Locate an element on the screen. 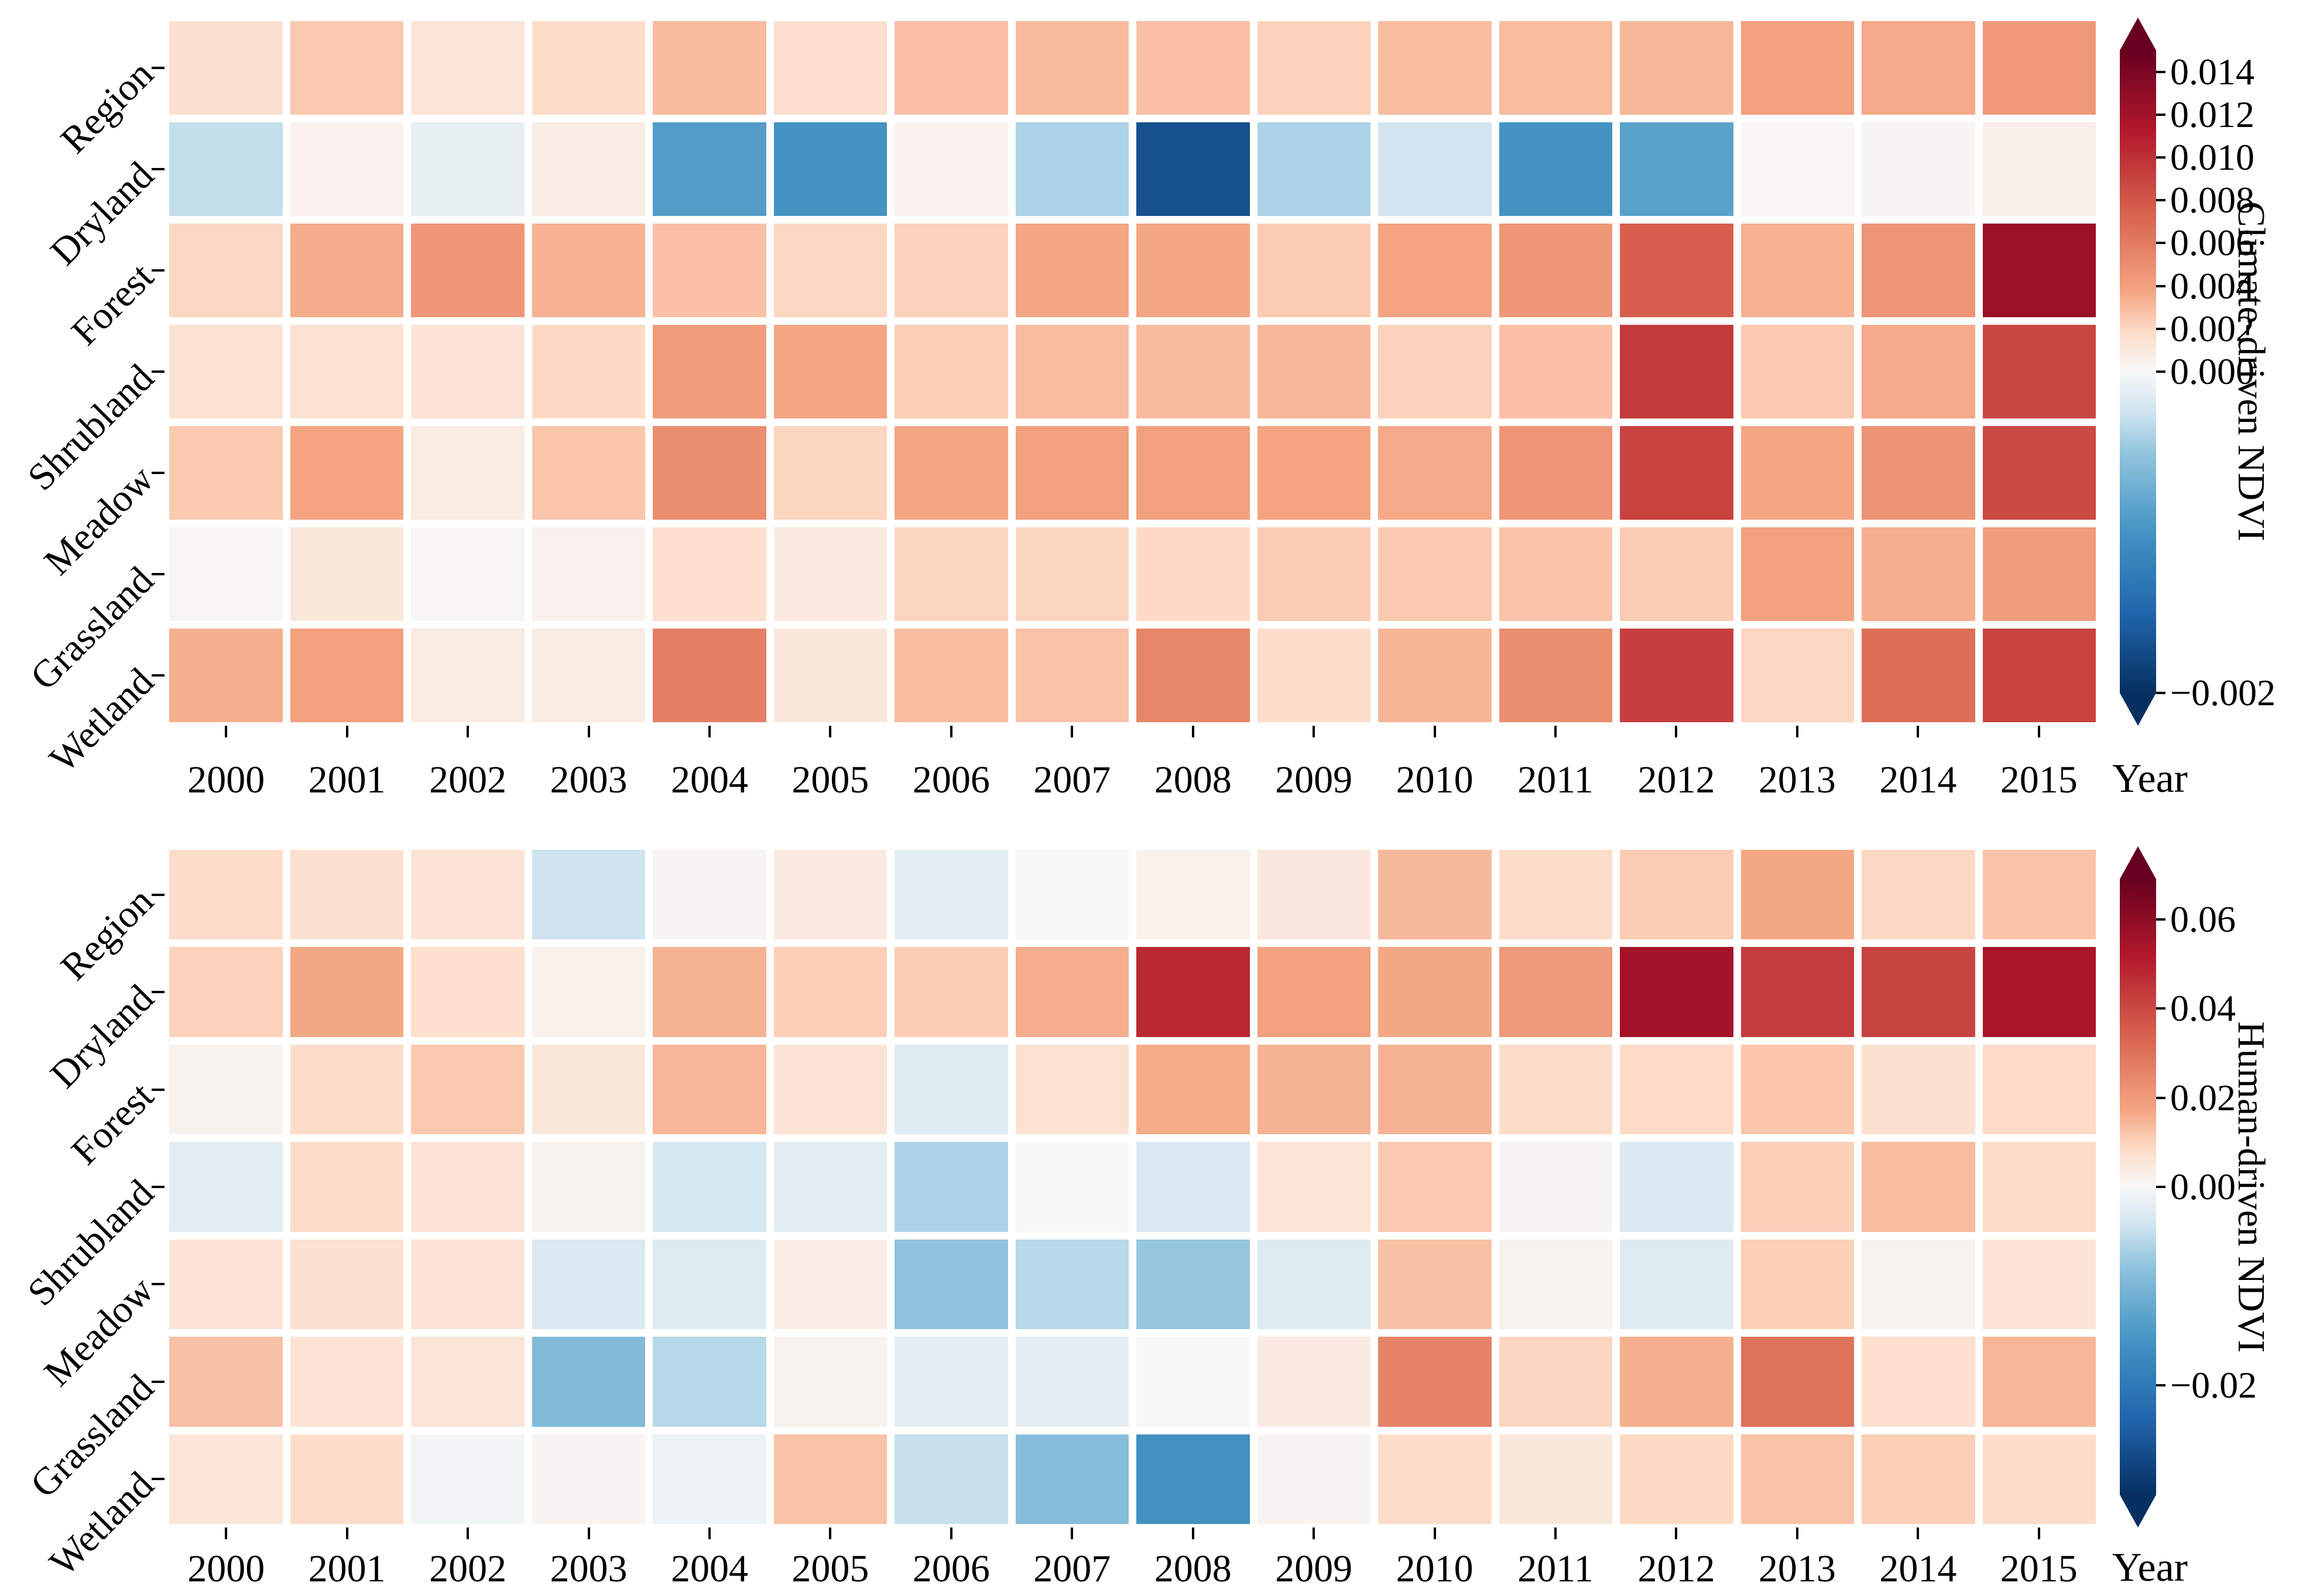 The height and width of the screenshot is (1596, 2313). x-tick-label: 2009 is located at coordinates (1314, 1568).